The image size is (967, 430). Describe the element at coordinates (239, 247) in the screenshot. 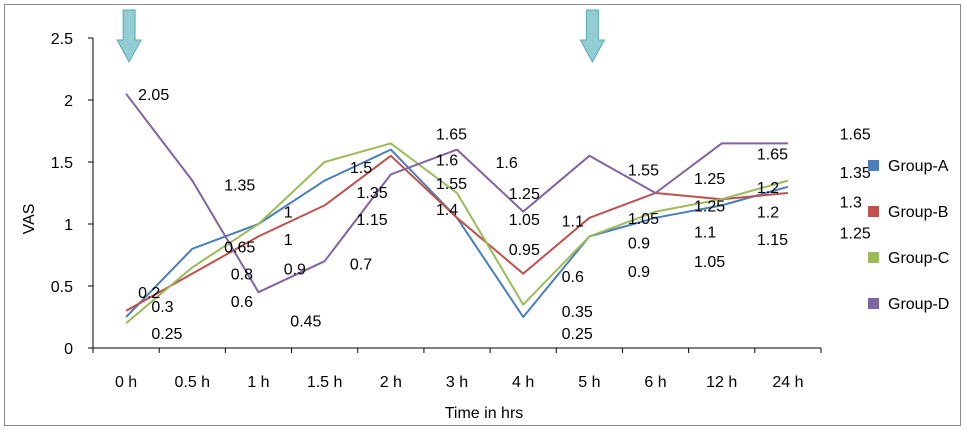

I see `data-label: 0.65` at that location.